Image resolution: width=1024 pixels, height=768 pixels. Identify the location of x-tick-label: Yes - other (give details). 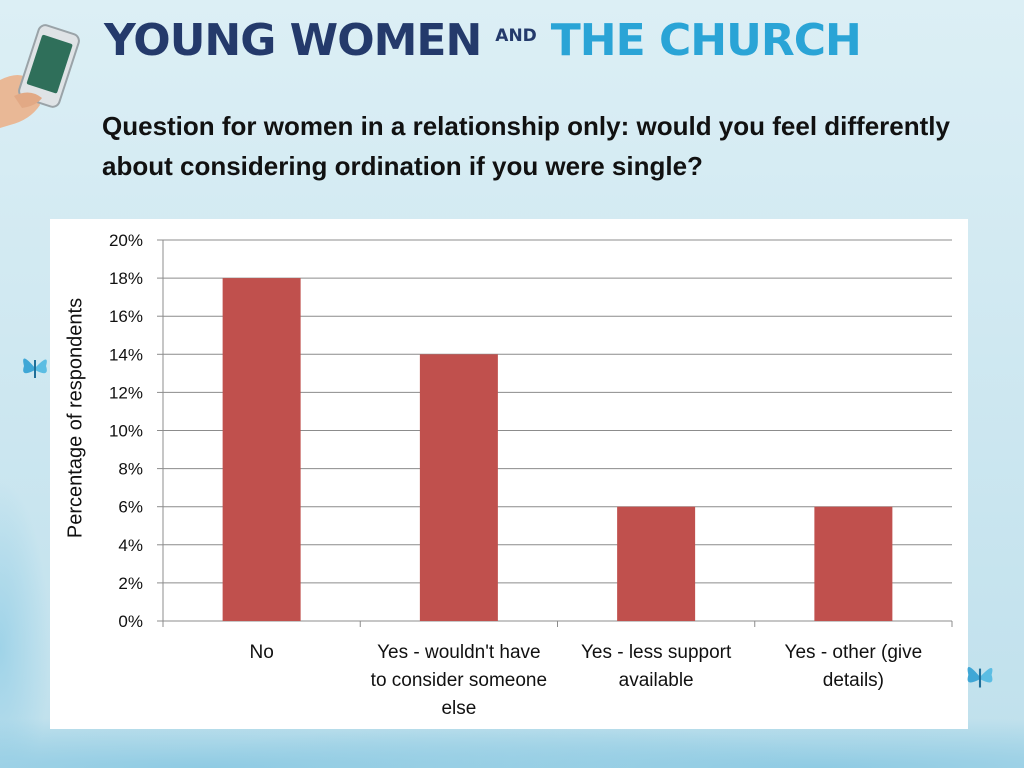
(854, 666).